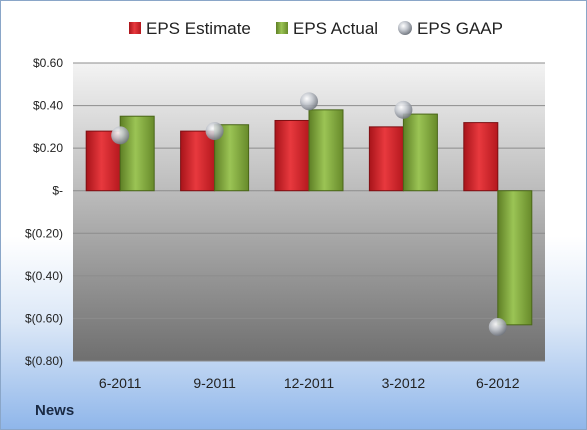  I want to click on y-tick-label: $(0.20), so click(44, 233).